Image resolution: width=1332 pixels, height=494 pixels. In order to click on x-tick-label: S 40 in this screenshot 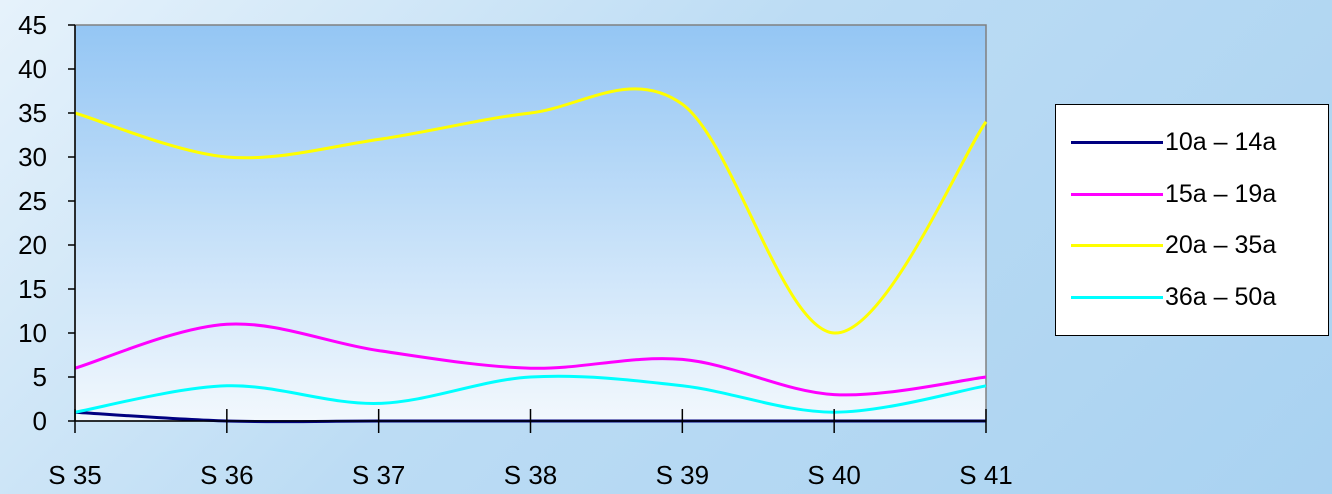, I will do `click(834, 475)`.